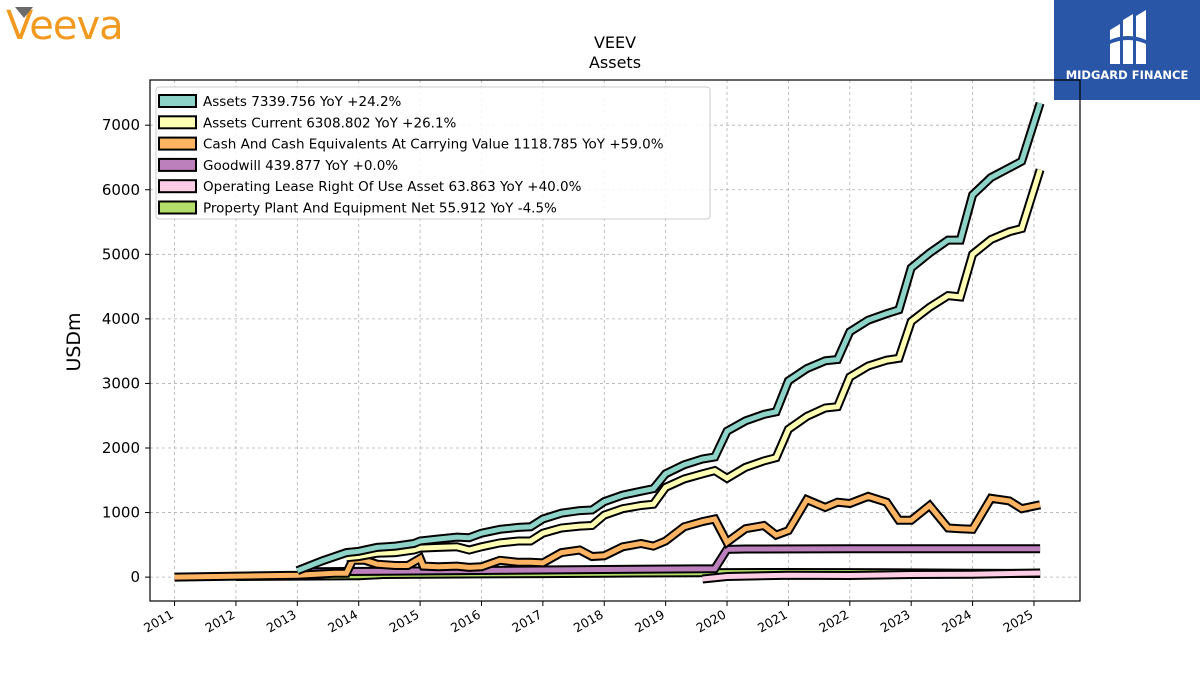  Describe the element at coordinates (1017, 621) in the screenshot. I see `x-tick-label: 2025` at that location.